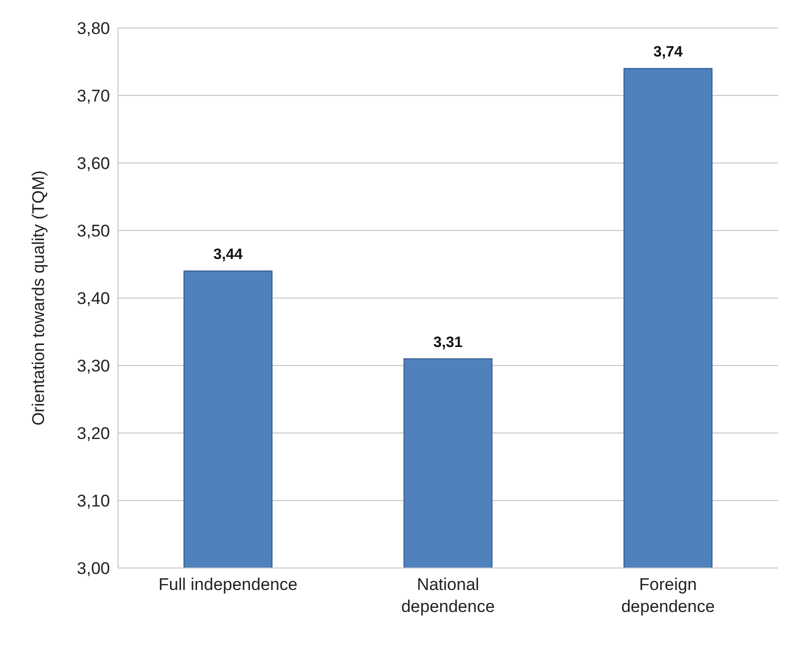 This screenshot has height=650, width=798. I want to click on y-tick-label: 3,00, so click(93, 568).